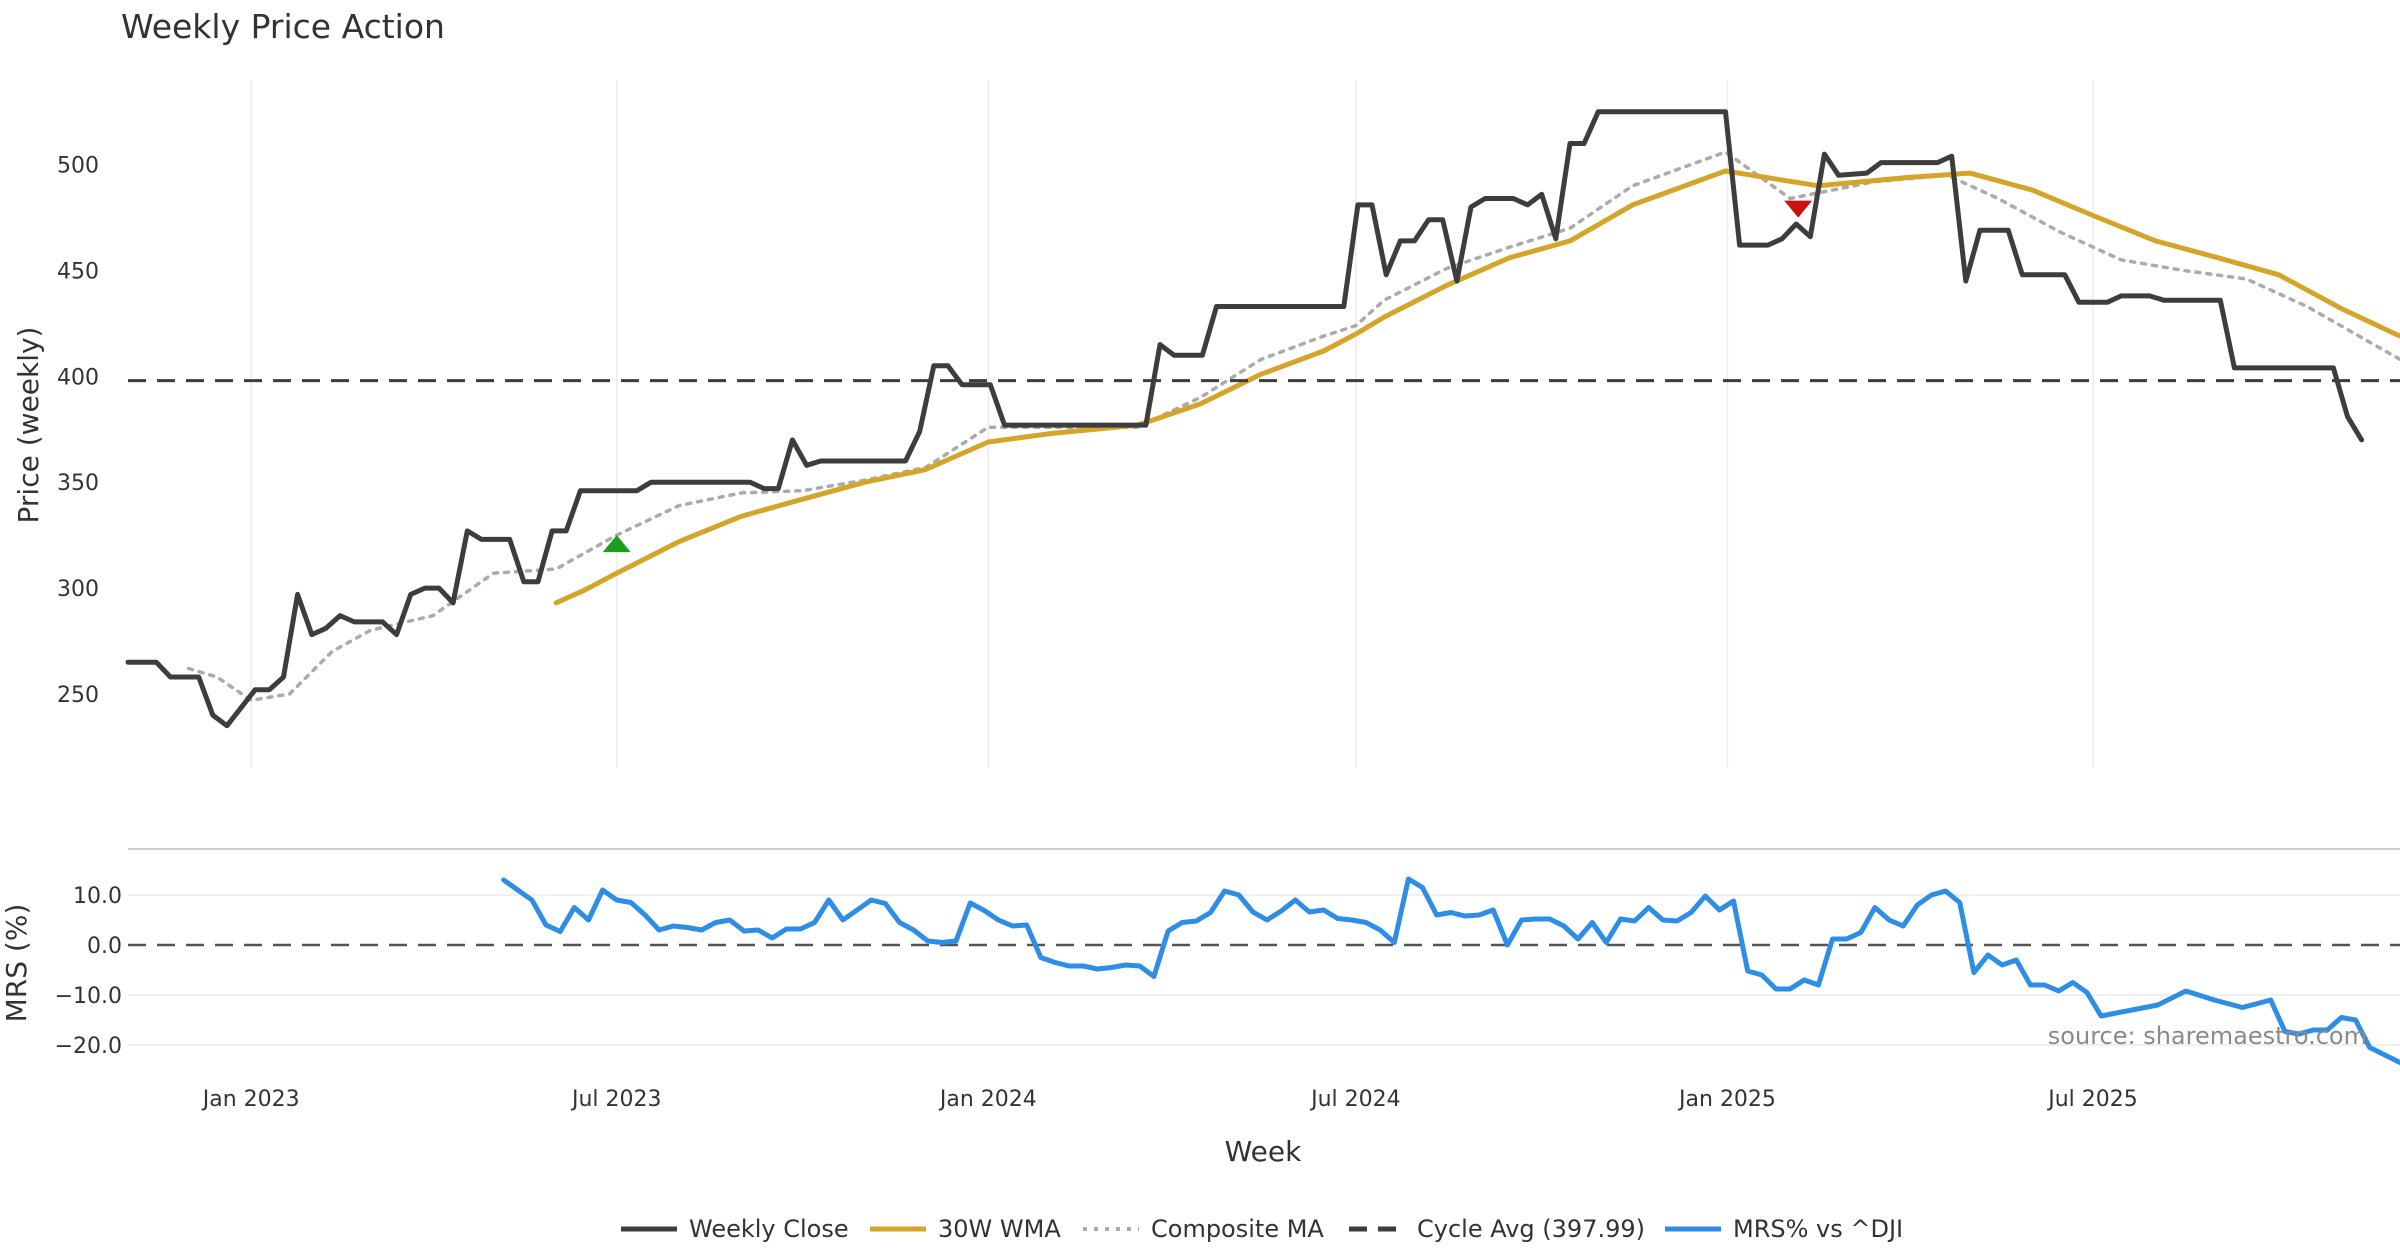 Image resolution: width=2400 pixels, height=1260 pixels. I want to click on x-tick-label: Jul 2025, so click(2092, 1099).